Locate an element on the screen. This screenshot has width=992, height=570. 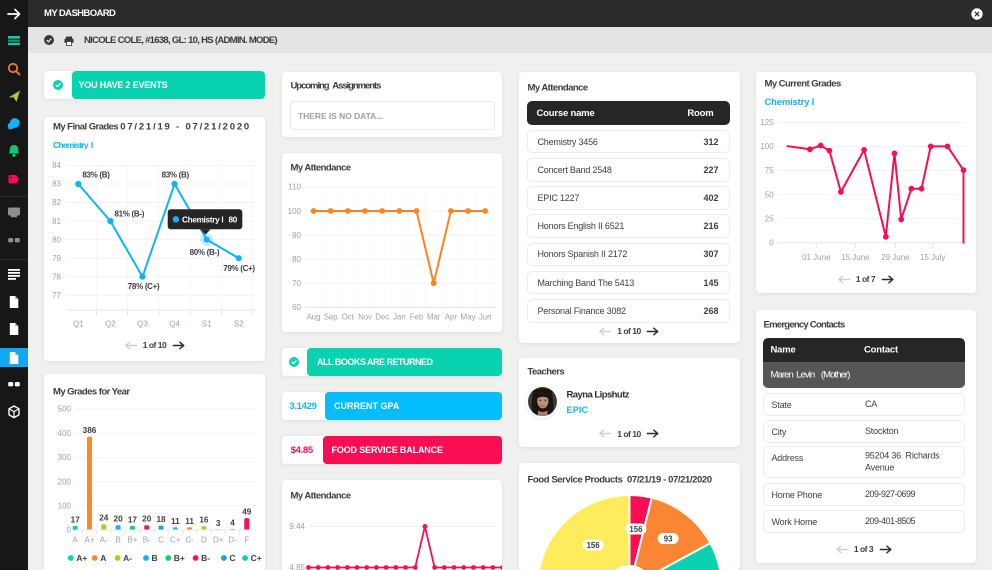
svg-text: 77 is located at coordinates (56, 295).